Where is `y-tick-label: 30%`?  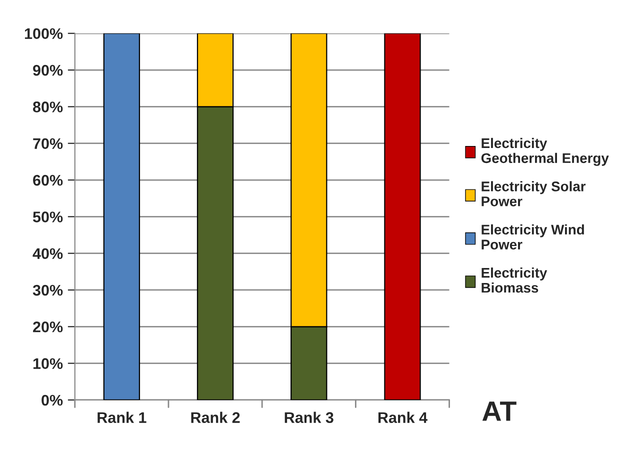 y-tick-label: 30% is located at coordinates (47, 290).